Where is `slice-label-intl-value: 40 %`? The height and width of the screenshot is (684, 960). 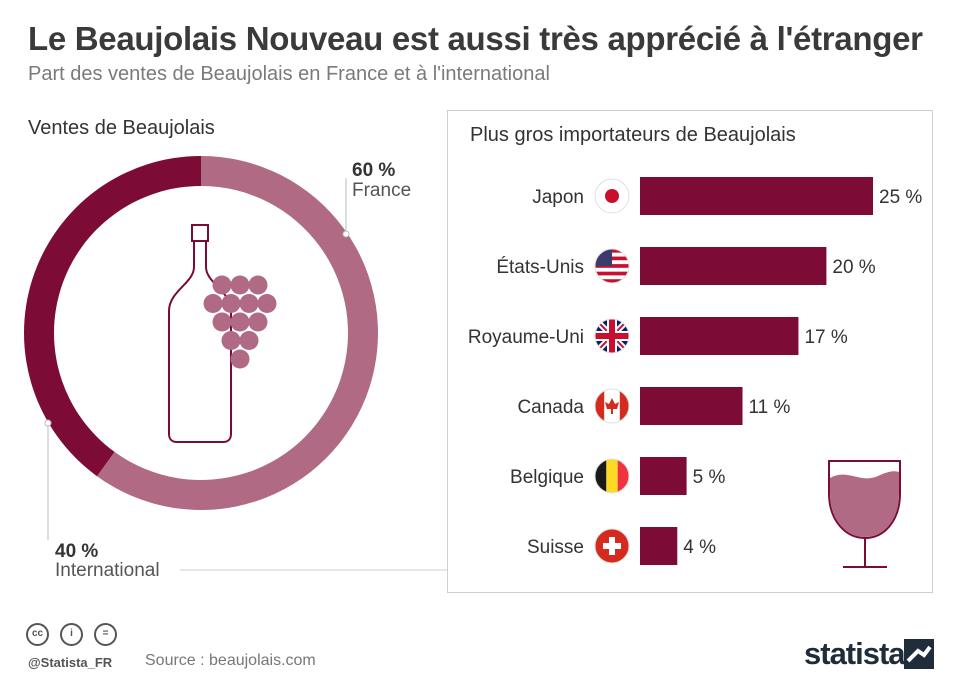
slice-label-intl-value: 40 % is located at coordinates (76, 551).